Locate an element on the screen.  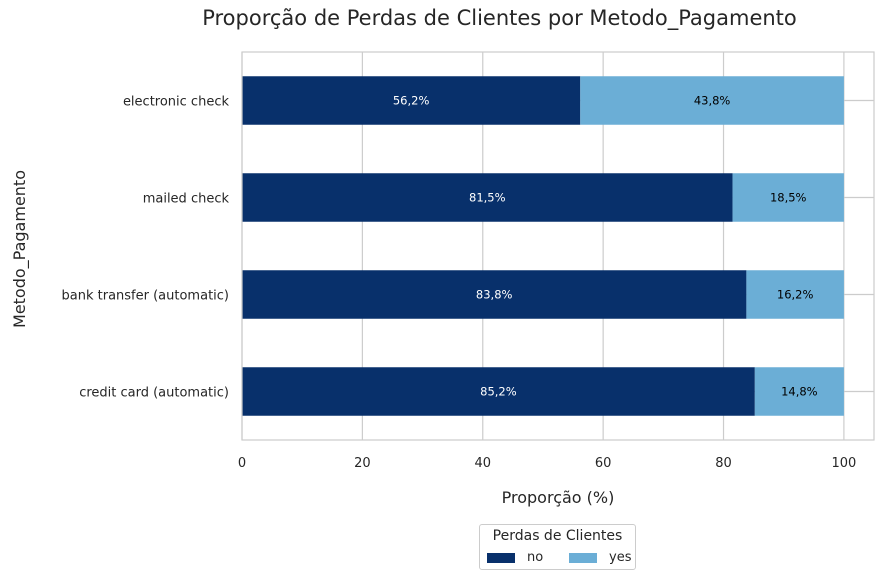
bar-value-label: 16,2% is located at coordinates (795, 295).